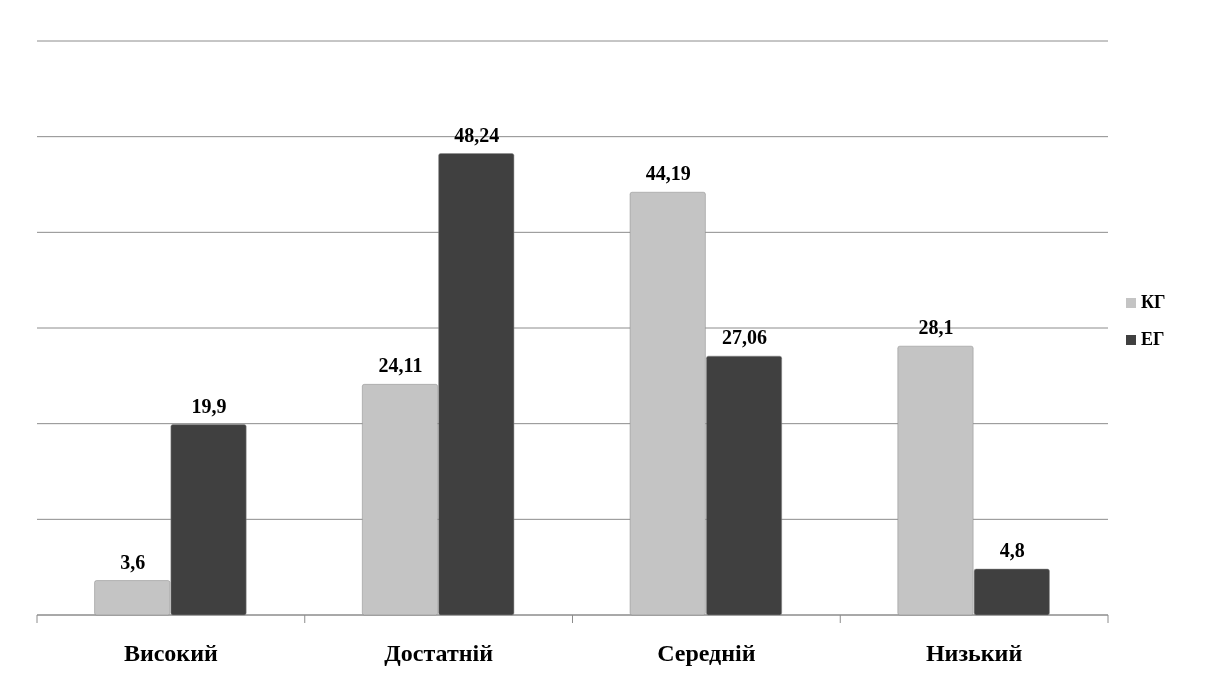  Describe the element at coordinates (171, 653) in the screenshot. I see `x-tick-label: Високий` at that location.